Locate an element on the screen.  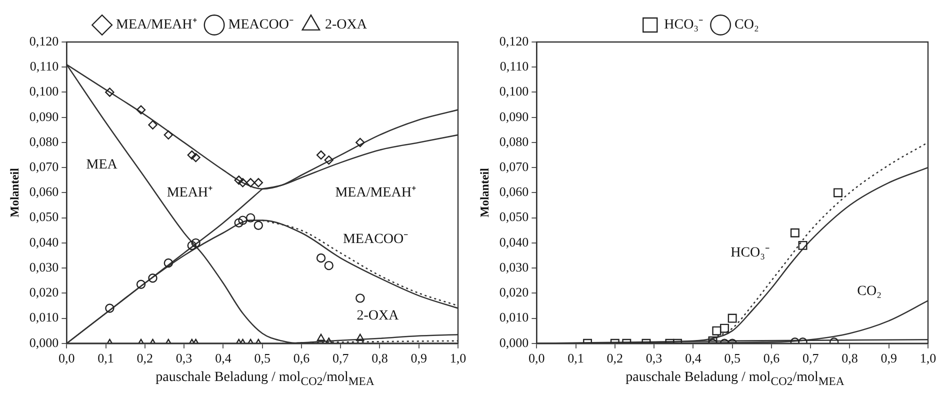
annotation: CO₂ is located at coordinates (869, 292).